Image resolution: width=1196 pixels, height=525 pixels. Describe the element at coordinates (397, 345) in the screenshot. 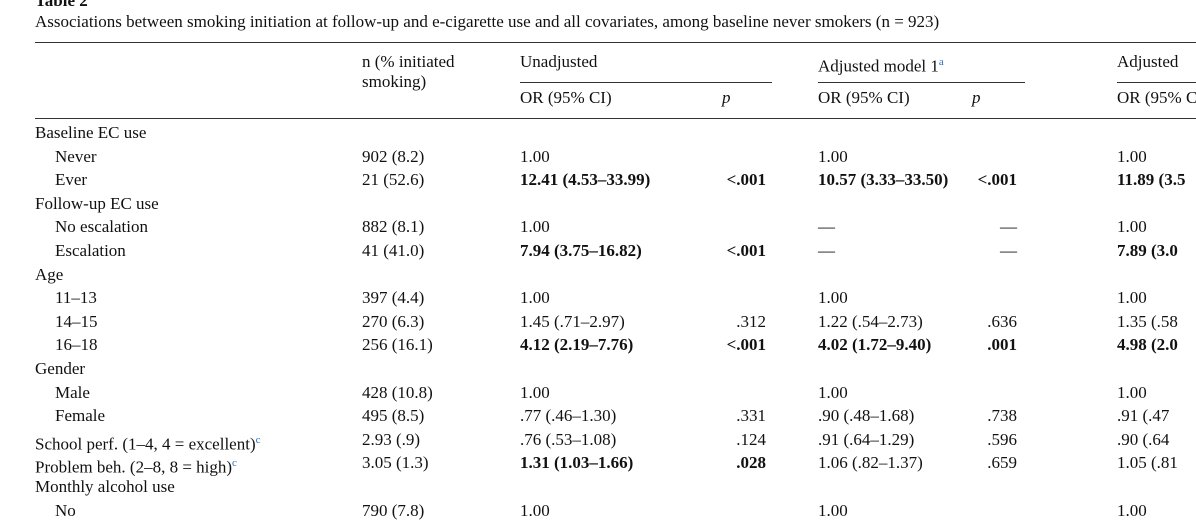

I see `table-cell: 256 (16.1)` at that location.